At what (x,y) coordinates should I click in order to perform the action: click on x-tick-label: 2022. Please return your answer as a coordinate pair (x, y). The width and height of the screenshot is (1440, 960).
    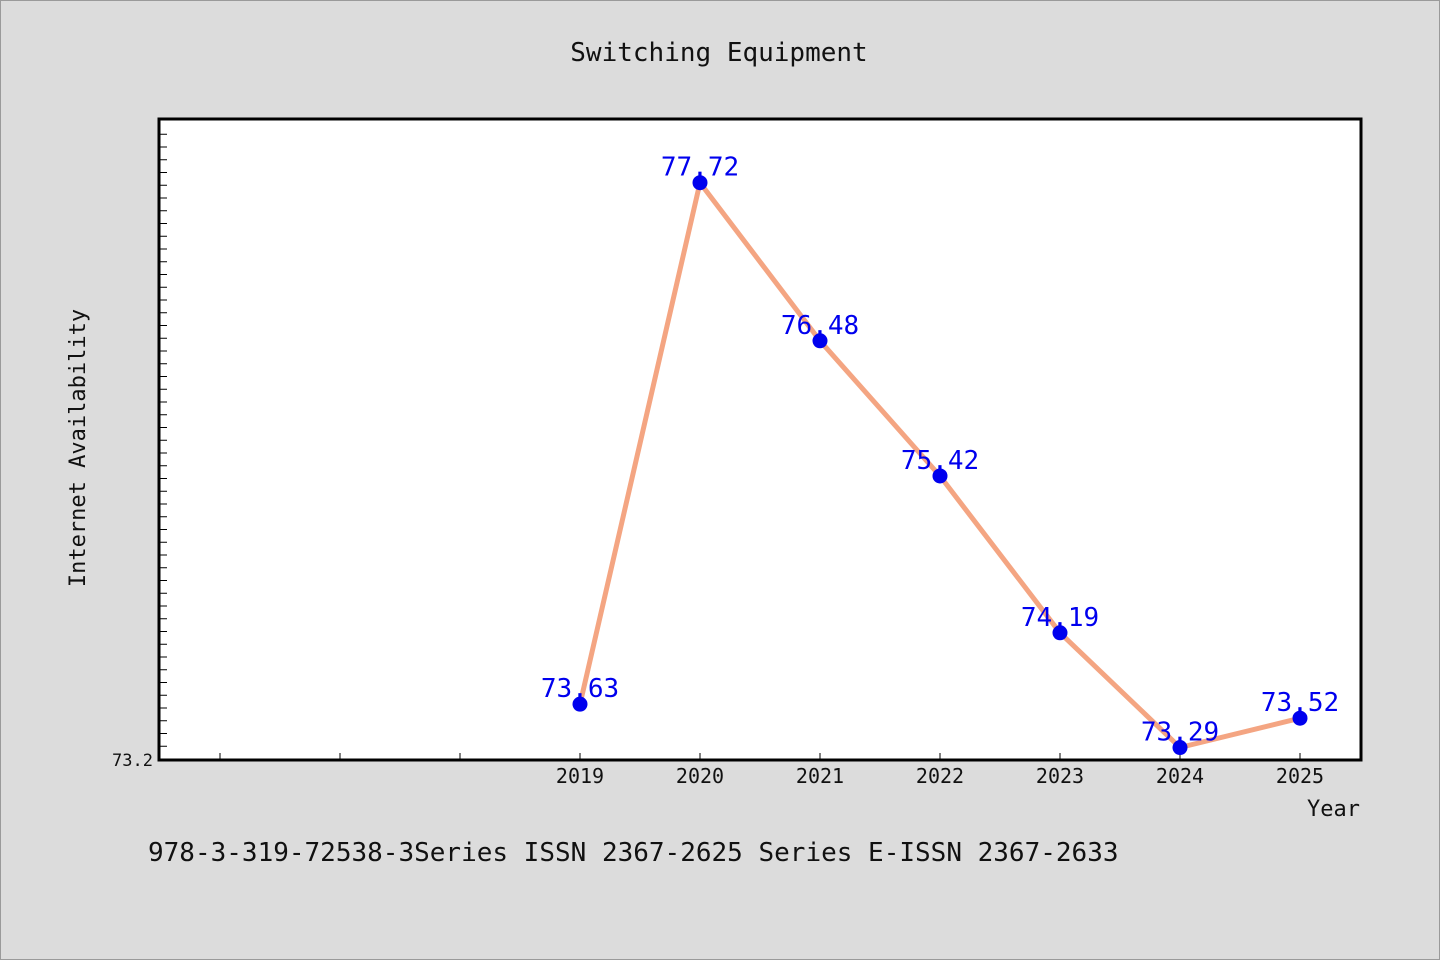
    Looking at the image, I should click on (940, 776).